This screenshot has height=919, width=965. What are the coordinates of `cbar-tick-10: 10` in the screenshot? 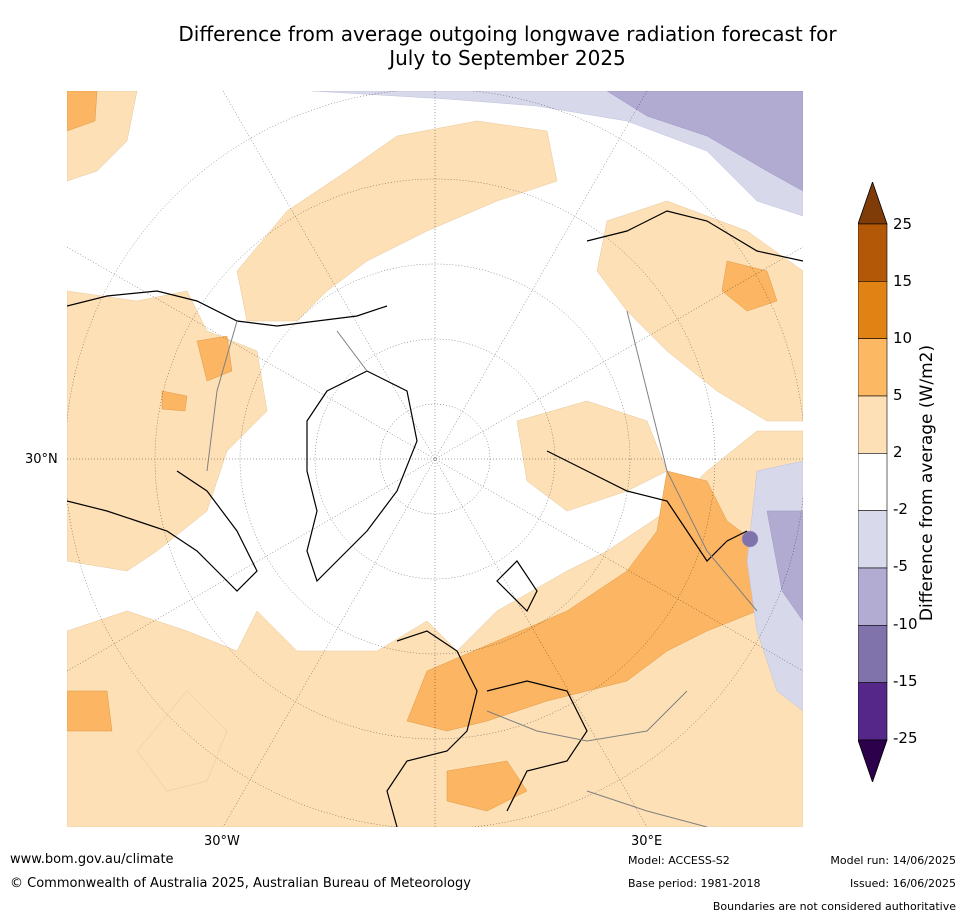 It's located at (903, 338).